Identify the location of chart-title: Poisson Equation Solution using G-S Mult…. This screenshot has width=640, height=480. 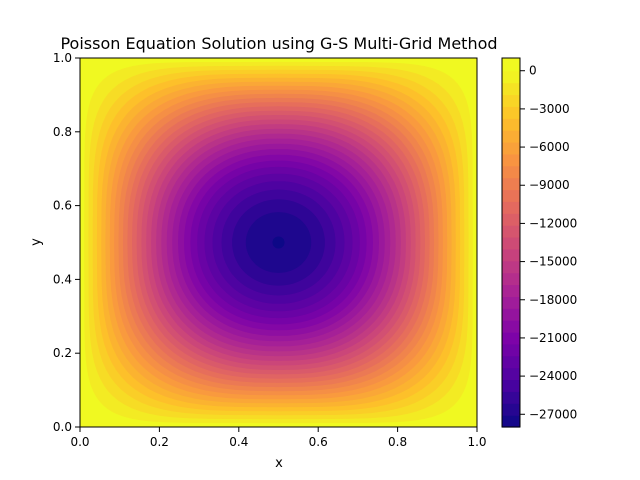
(278, 43).